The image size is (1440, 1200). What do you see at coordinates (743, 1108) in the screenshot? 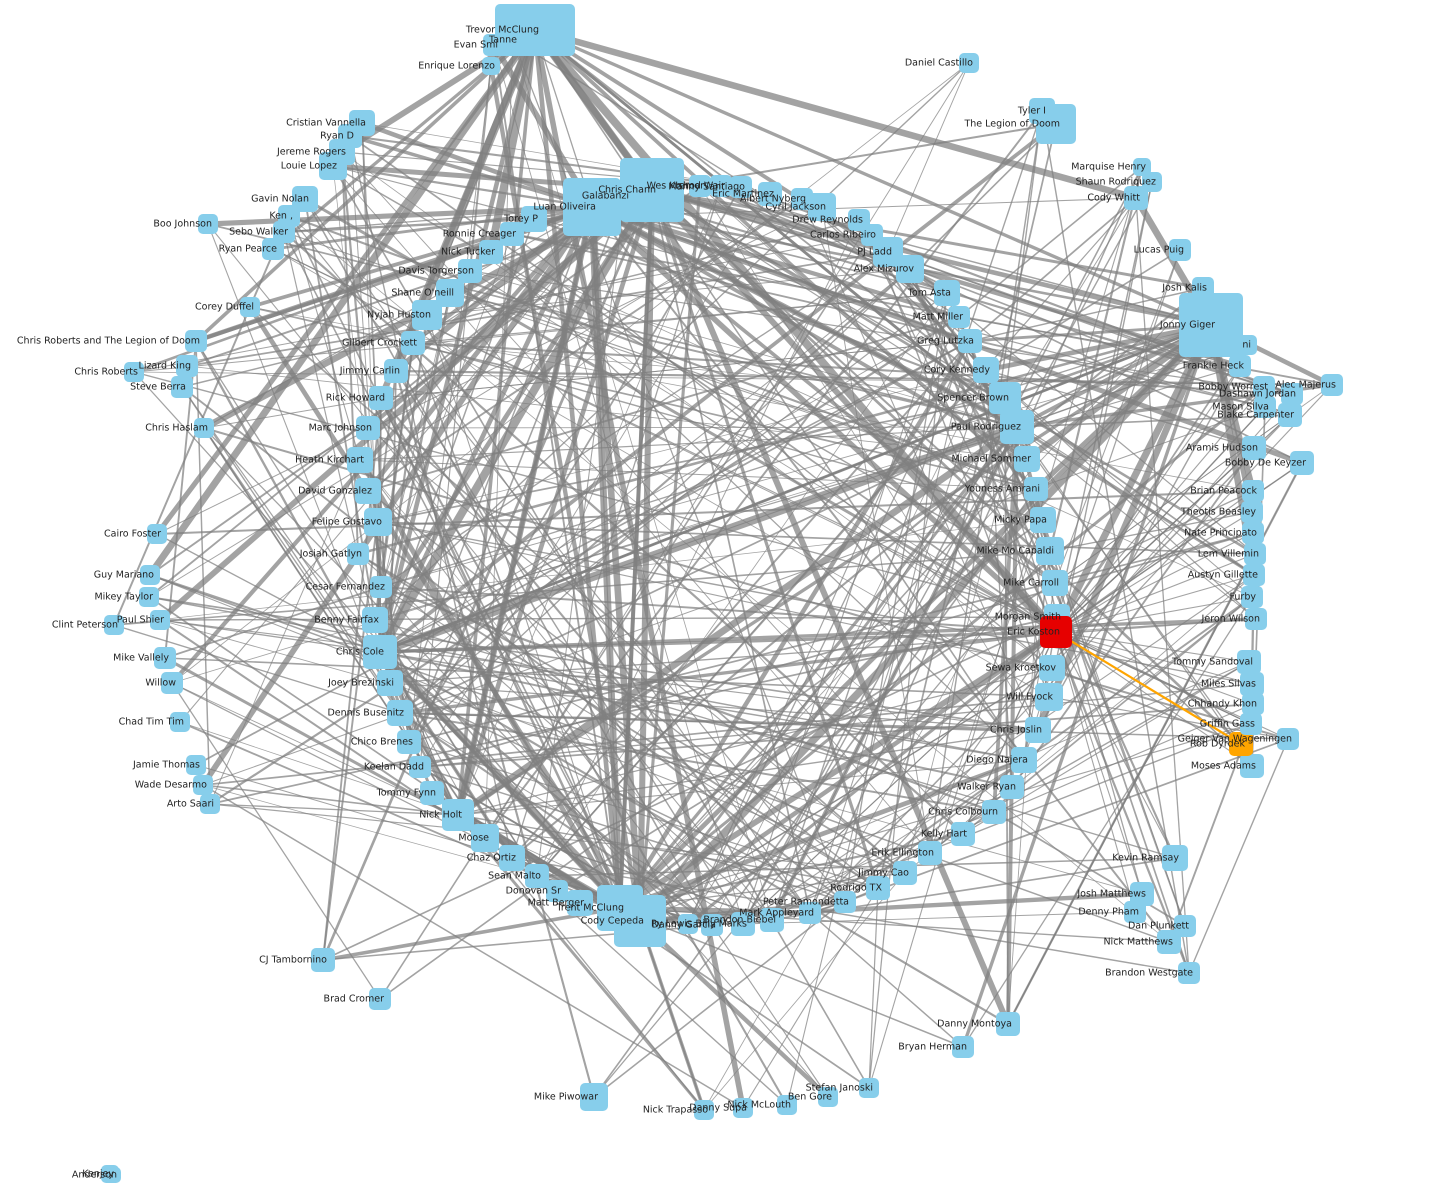
I see `graph-node-danny-supa` at bounding box center [743, 1108].